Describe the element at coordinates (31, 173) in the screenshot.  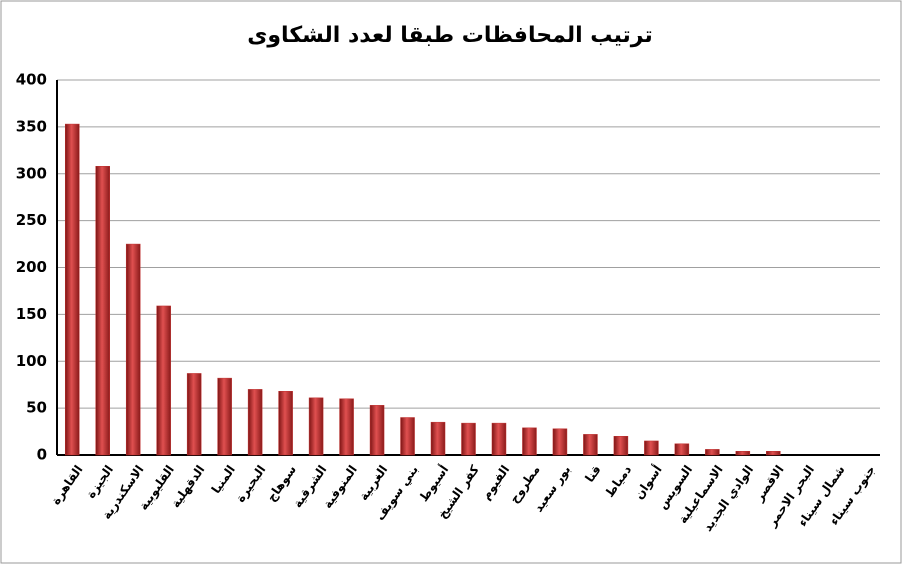
I see `y-tick-label: 300` at that location.